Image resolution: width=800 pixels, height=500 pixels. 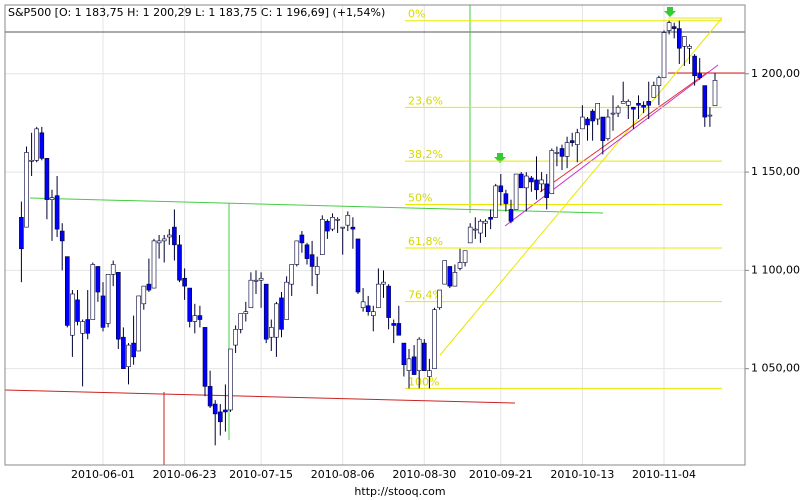 I want to click on y-tick-label: 1 150,00, so click(x=775, y=171).